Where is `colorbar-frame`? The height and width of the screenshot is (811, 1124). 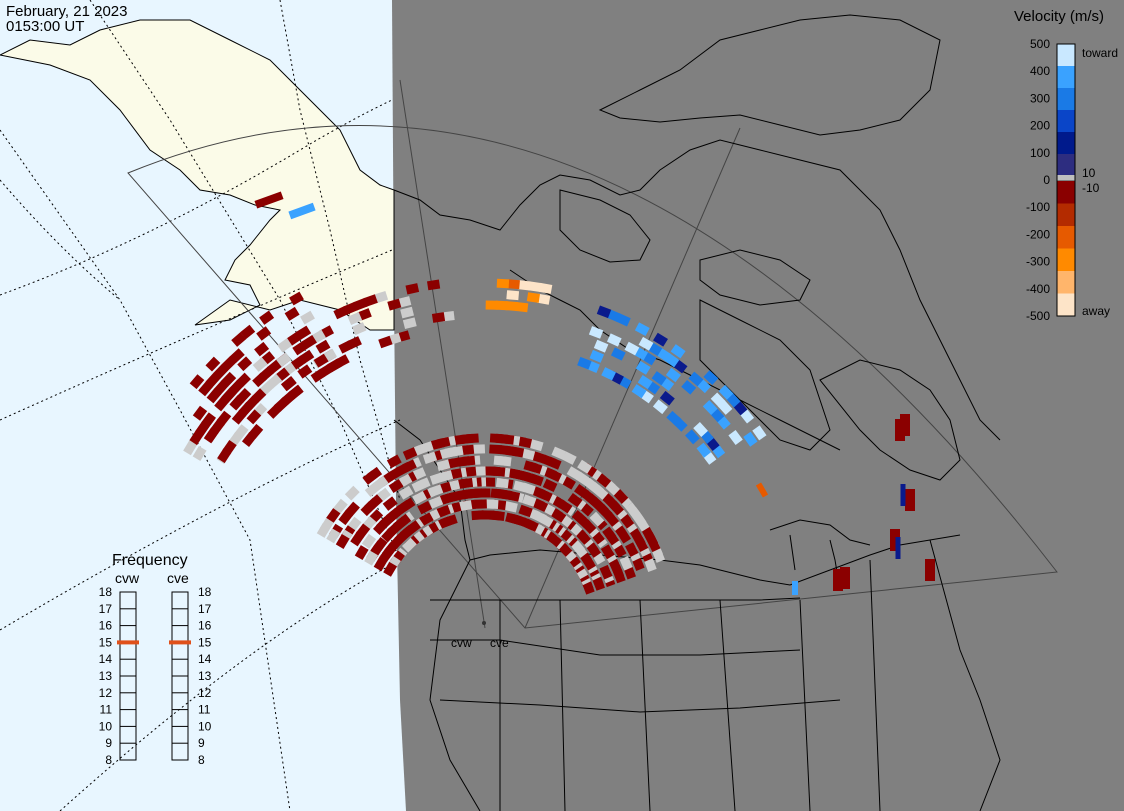
colorbar-frame is located at coordinates (1066, 180).